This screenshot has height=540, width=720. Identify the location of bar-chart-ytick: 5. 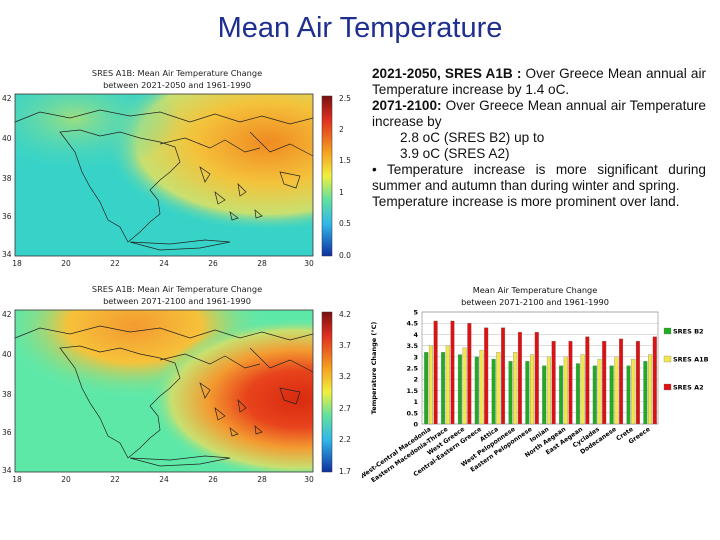
(415, 313).